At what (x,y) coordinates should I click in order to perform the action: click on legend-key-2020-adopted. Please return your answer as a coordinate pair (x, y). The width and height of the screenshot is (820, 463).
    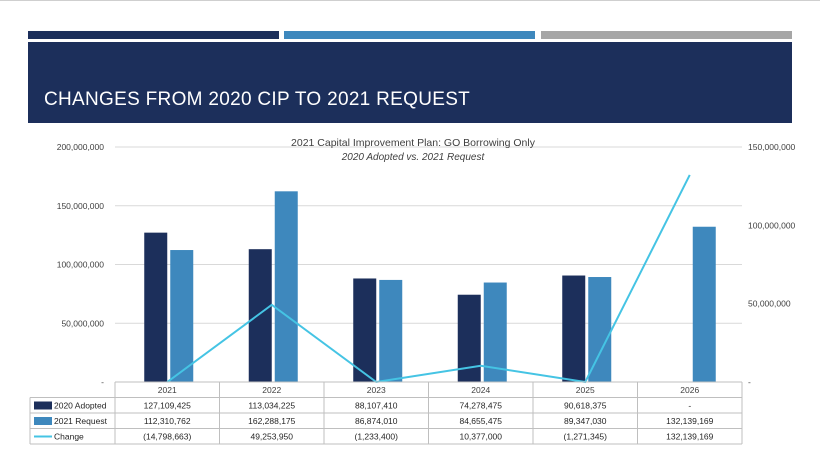
    Looking at the image, I should click on (43, 405).